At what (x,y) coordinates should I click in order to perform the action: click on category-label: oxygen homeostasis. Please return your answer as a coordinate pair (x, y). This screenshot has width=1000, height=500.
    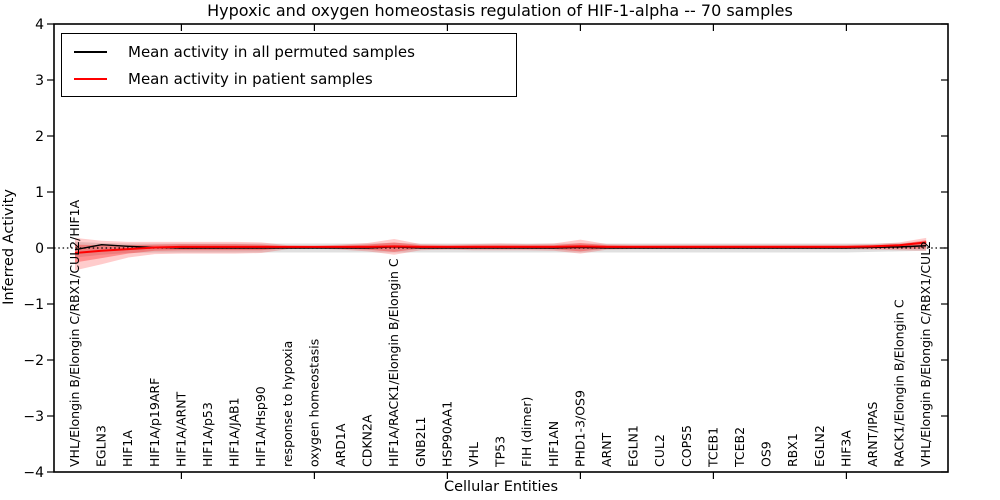
    Looking at the image, I should click on (313, 403).